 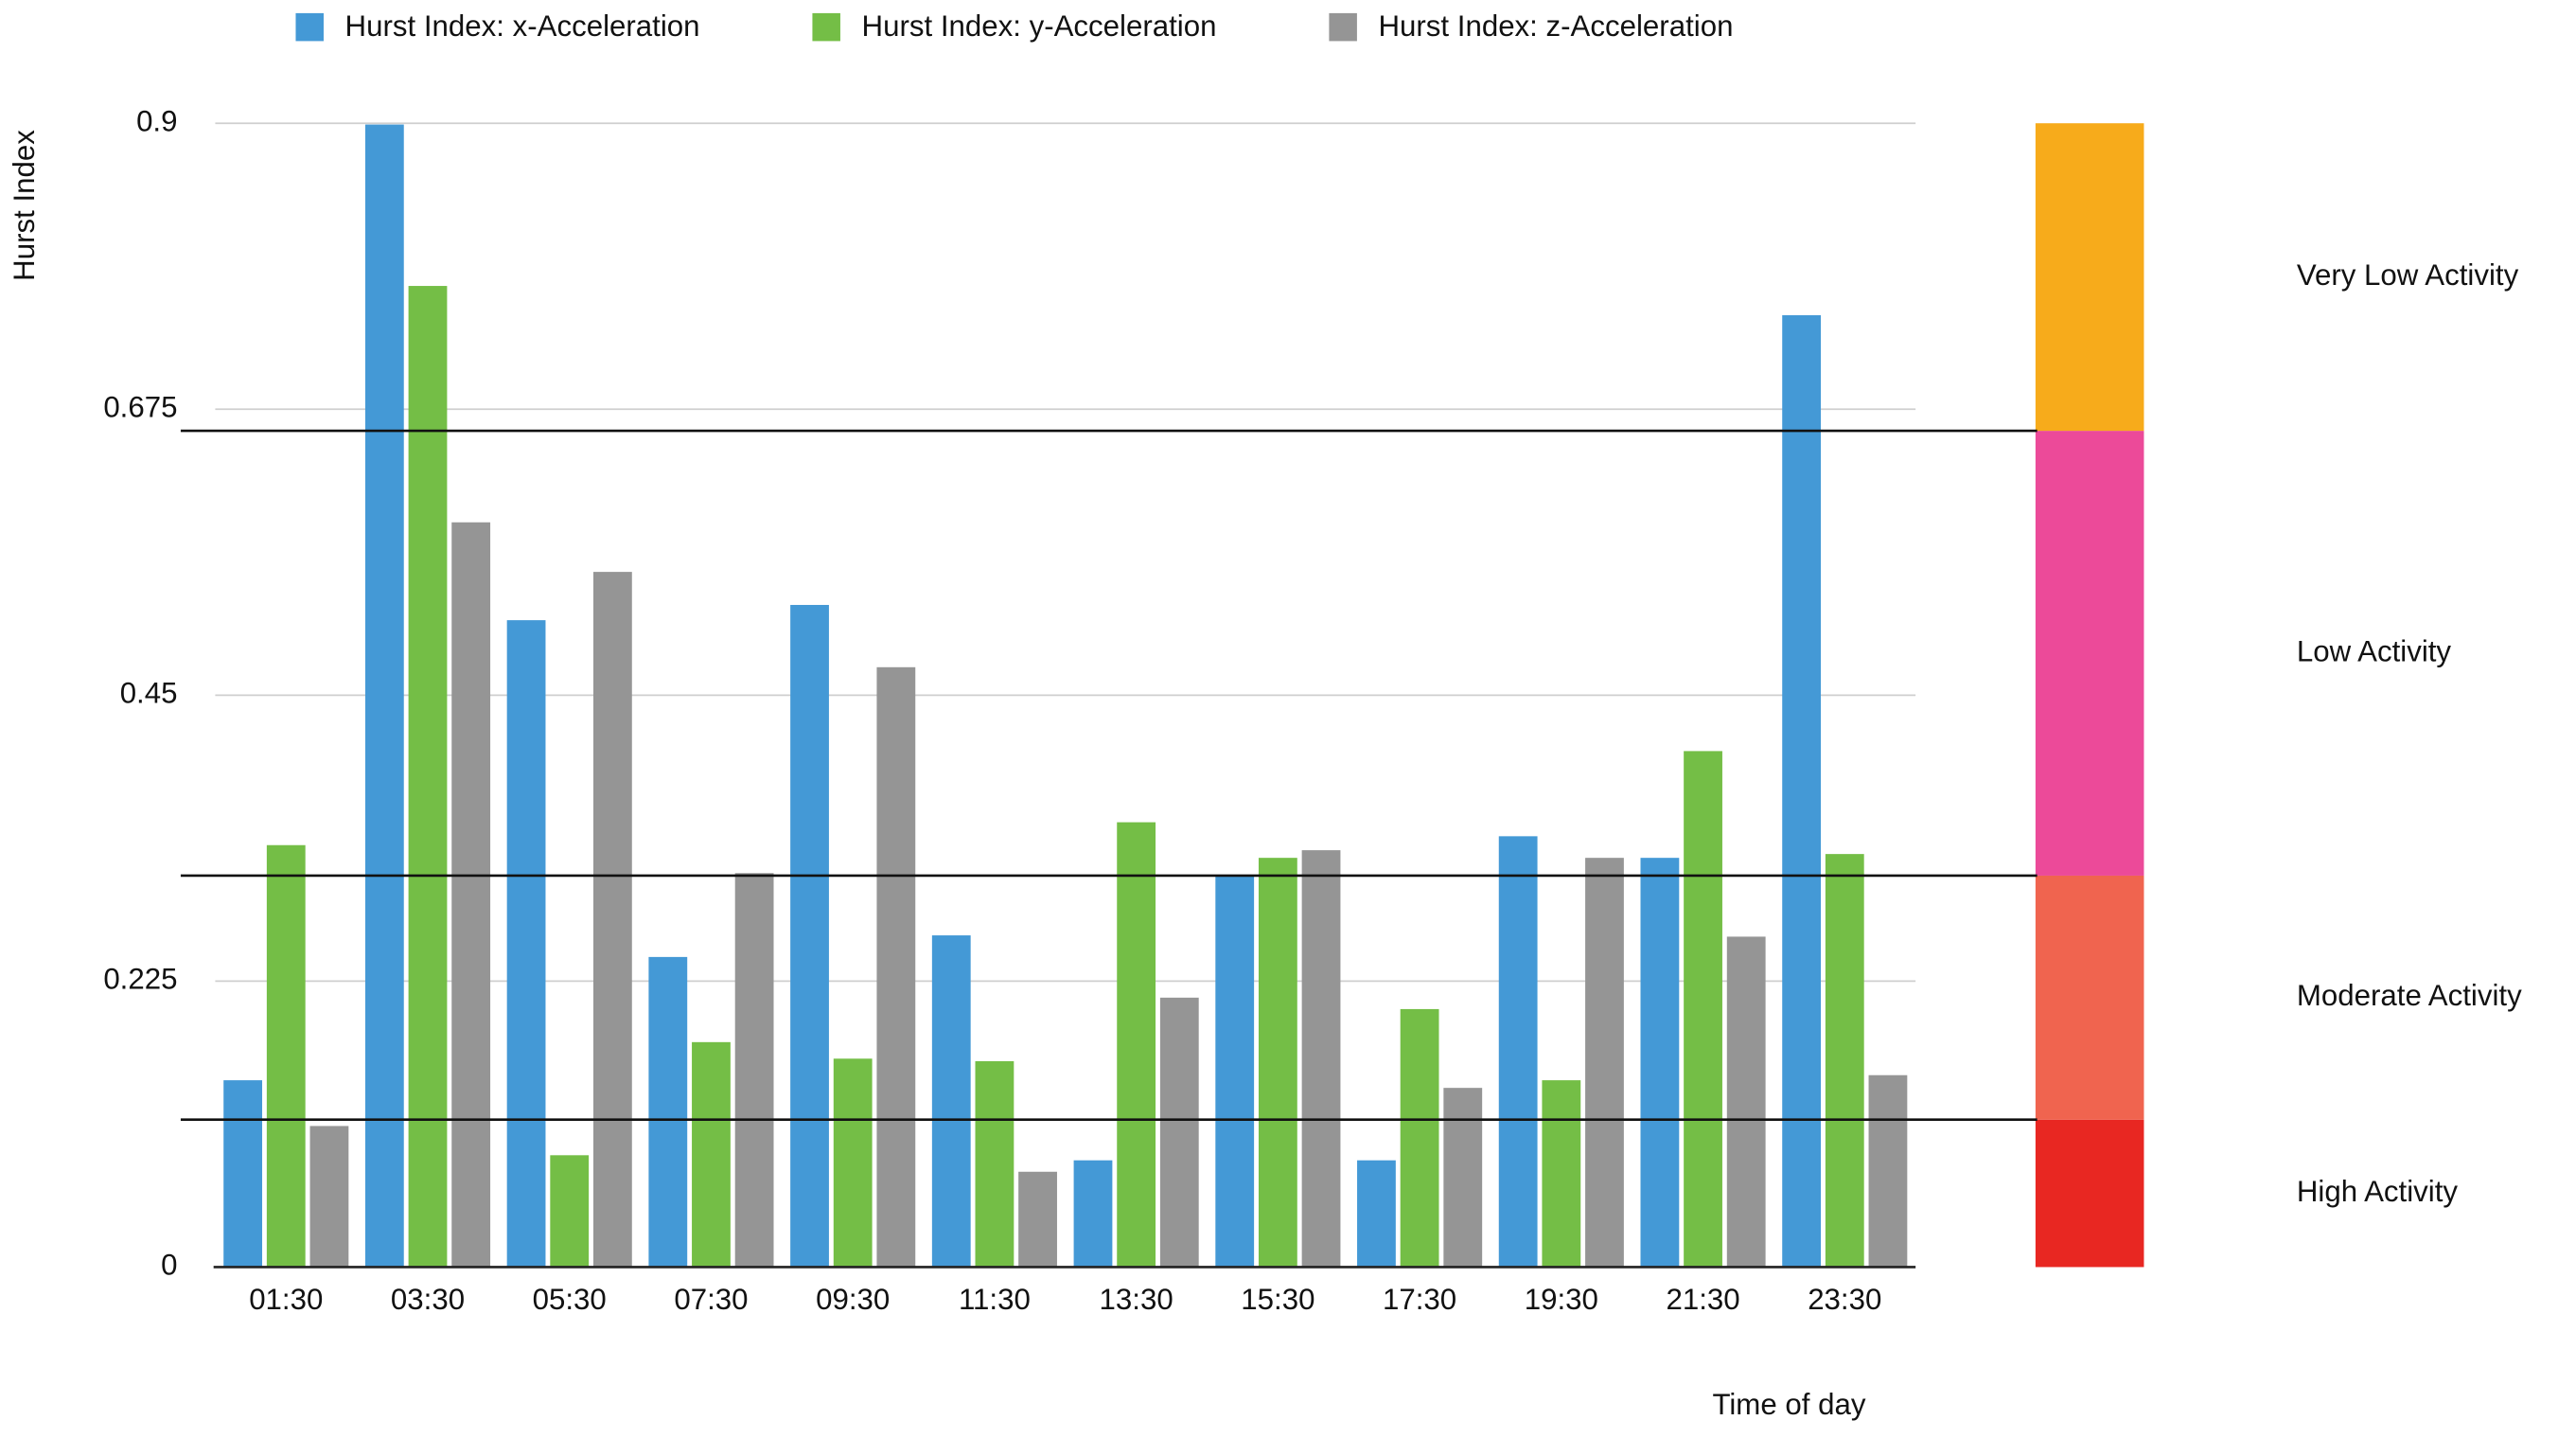 What do you see at coordinates (1561, 1299) in the screenshot?
I see `x-tick-label: 19:30` at bounding box center [1561, 1299].